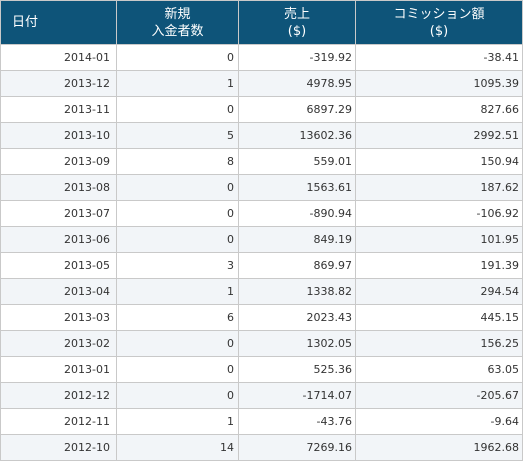  What do you see at coordinates (297, 421) in the screenshot?
I see `sales-cell: -43.76` at bounding box center [297, 421].